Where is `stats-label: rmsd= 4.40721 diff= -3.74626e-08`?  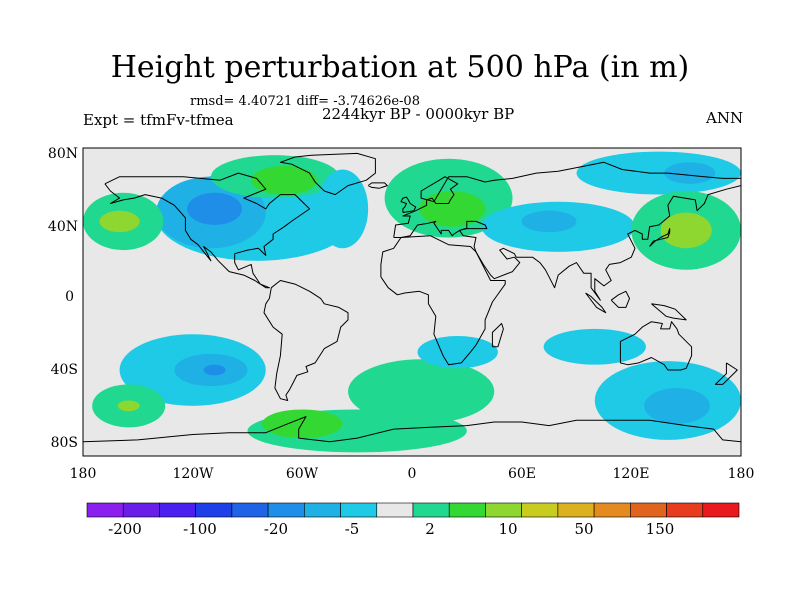
stats-label: rmsd= 4.40721 diff= -3.74626e-08 is located at coordinates (305, 101).